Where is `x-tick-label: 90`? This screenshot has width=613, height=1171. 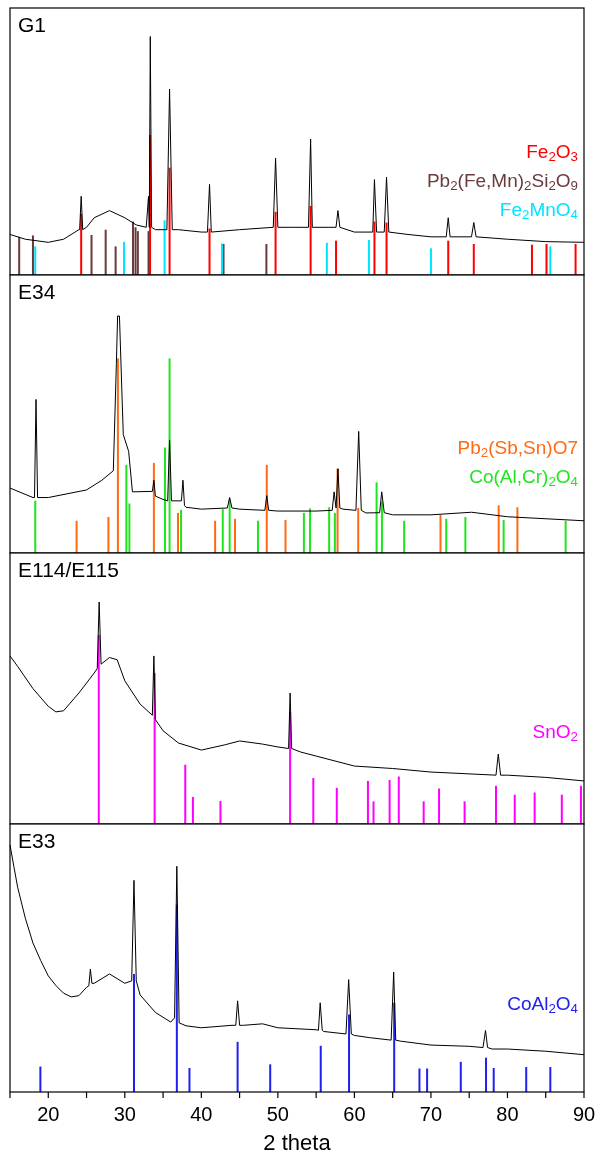
x-tick-label: 90 is located at coordinates (584, 1114).